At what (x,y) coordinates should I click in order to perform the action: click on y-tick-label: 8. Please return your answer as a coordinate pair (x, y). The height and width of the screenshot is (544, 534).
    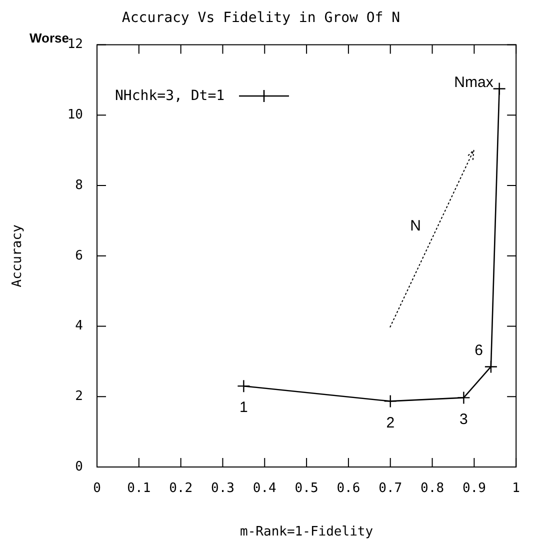
    Looking at the image, I should click on (79, 185).